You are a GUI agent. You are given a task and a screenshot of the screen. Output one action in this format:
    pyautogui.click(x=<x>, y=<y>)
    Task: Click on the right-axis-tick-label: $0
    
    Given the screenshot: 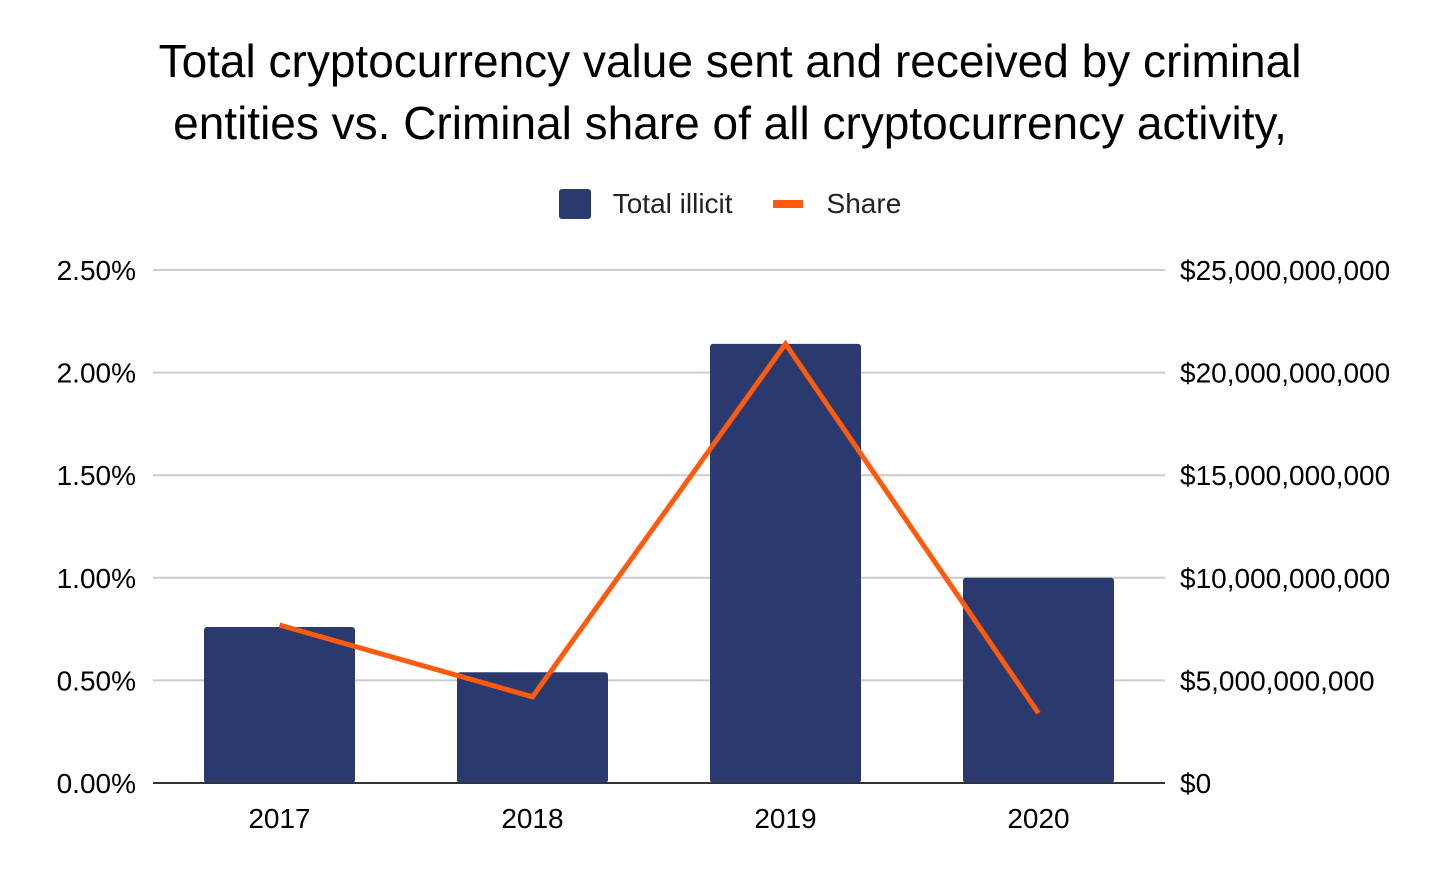 What is the action you would take?
    pyautogui.click(x=1195, y=783)
    